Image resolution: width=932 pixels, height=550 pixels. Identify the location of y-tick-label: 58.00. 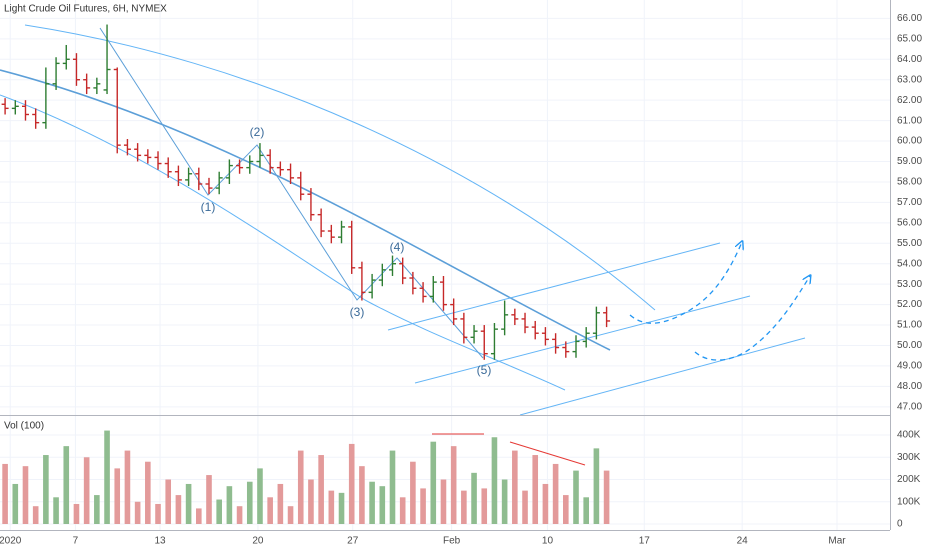
(909, 182).